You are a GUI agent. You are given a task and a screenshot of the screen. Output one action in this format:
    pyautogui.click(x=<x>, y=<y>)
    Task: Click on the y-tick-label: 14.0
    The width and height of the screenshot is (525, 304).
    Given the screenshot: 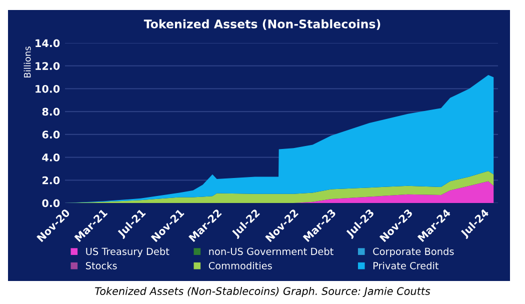 What is the action you would take?
    pyautogui.click(x=48, y=43)
    